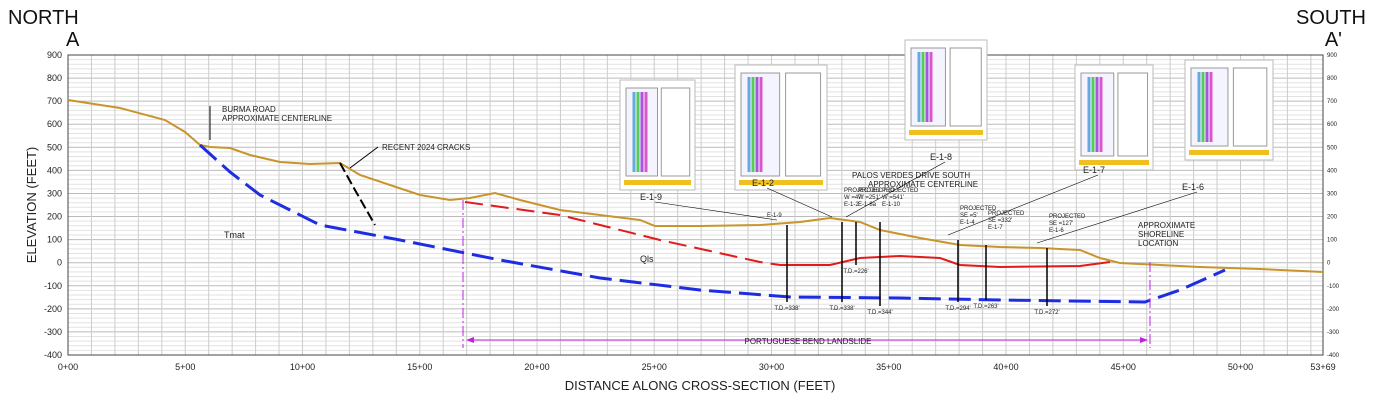 The image size is (1374, 404). Describe the element at coordinates (941, 157) in the screenshot. I see `boring-name: E-1-8` at that location.